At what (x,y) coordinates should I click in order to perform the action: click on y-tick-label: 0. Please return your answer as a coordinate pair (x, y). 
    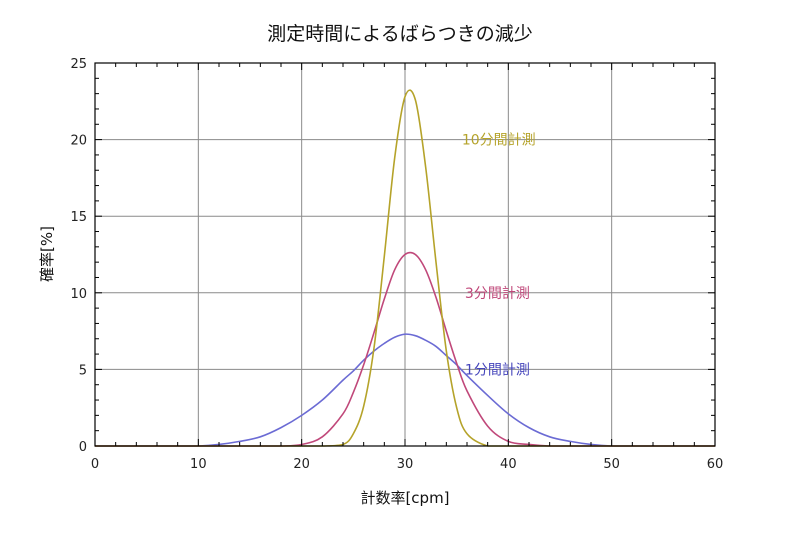
    Looking at the image, I should click on (83, 447).